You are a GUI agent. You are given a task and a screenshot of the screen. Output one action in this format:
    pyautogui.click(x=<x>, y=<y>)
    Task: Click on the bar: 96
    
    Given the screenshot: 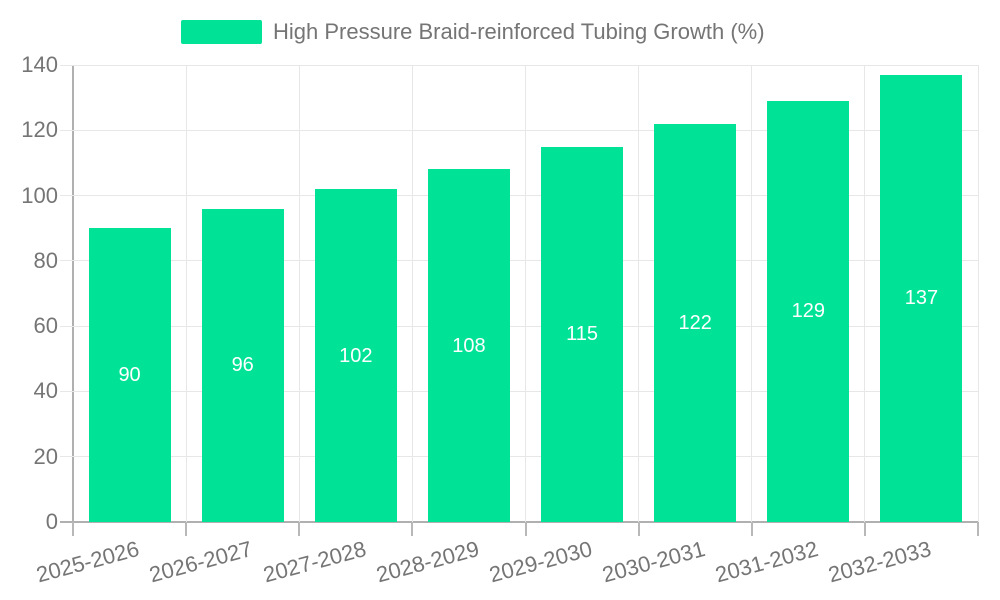 What is the action you would take?
    pyautogui.click(x=242, y=365)
    